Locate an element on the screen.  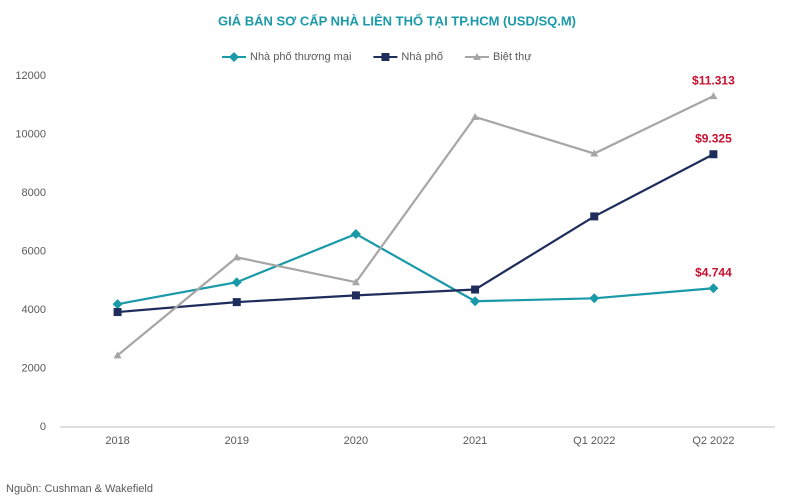
x-tick-label: 2018 is located at coordinates (117, 441).